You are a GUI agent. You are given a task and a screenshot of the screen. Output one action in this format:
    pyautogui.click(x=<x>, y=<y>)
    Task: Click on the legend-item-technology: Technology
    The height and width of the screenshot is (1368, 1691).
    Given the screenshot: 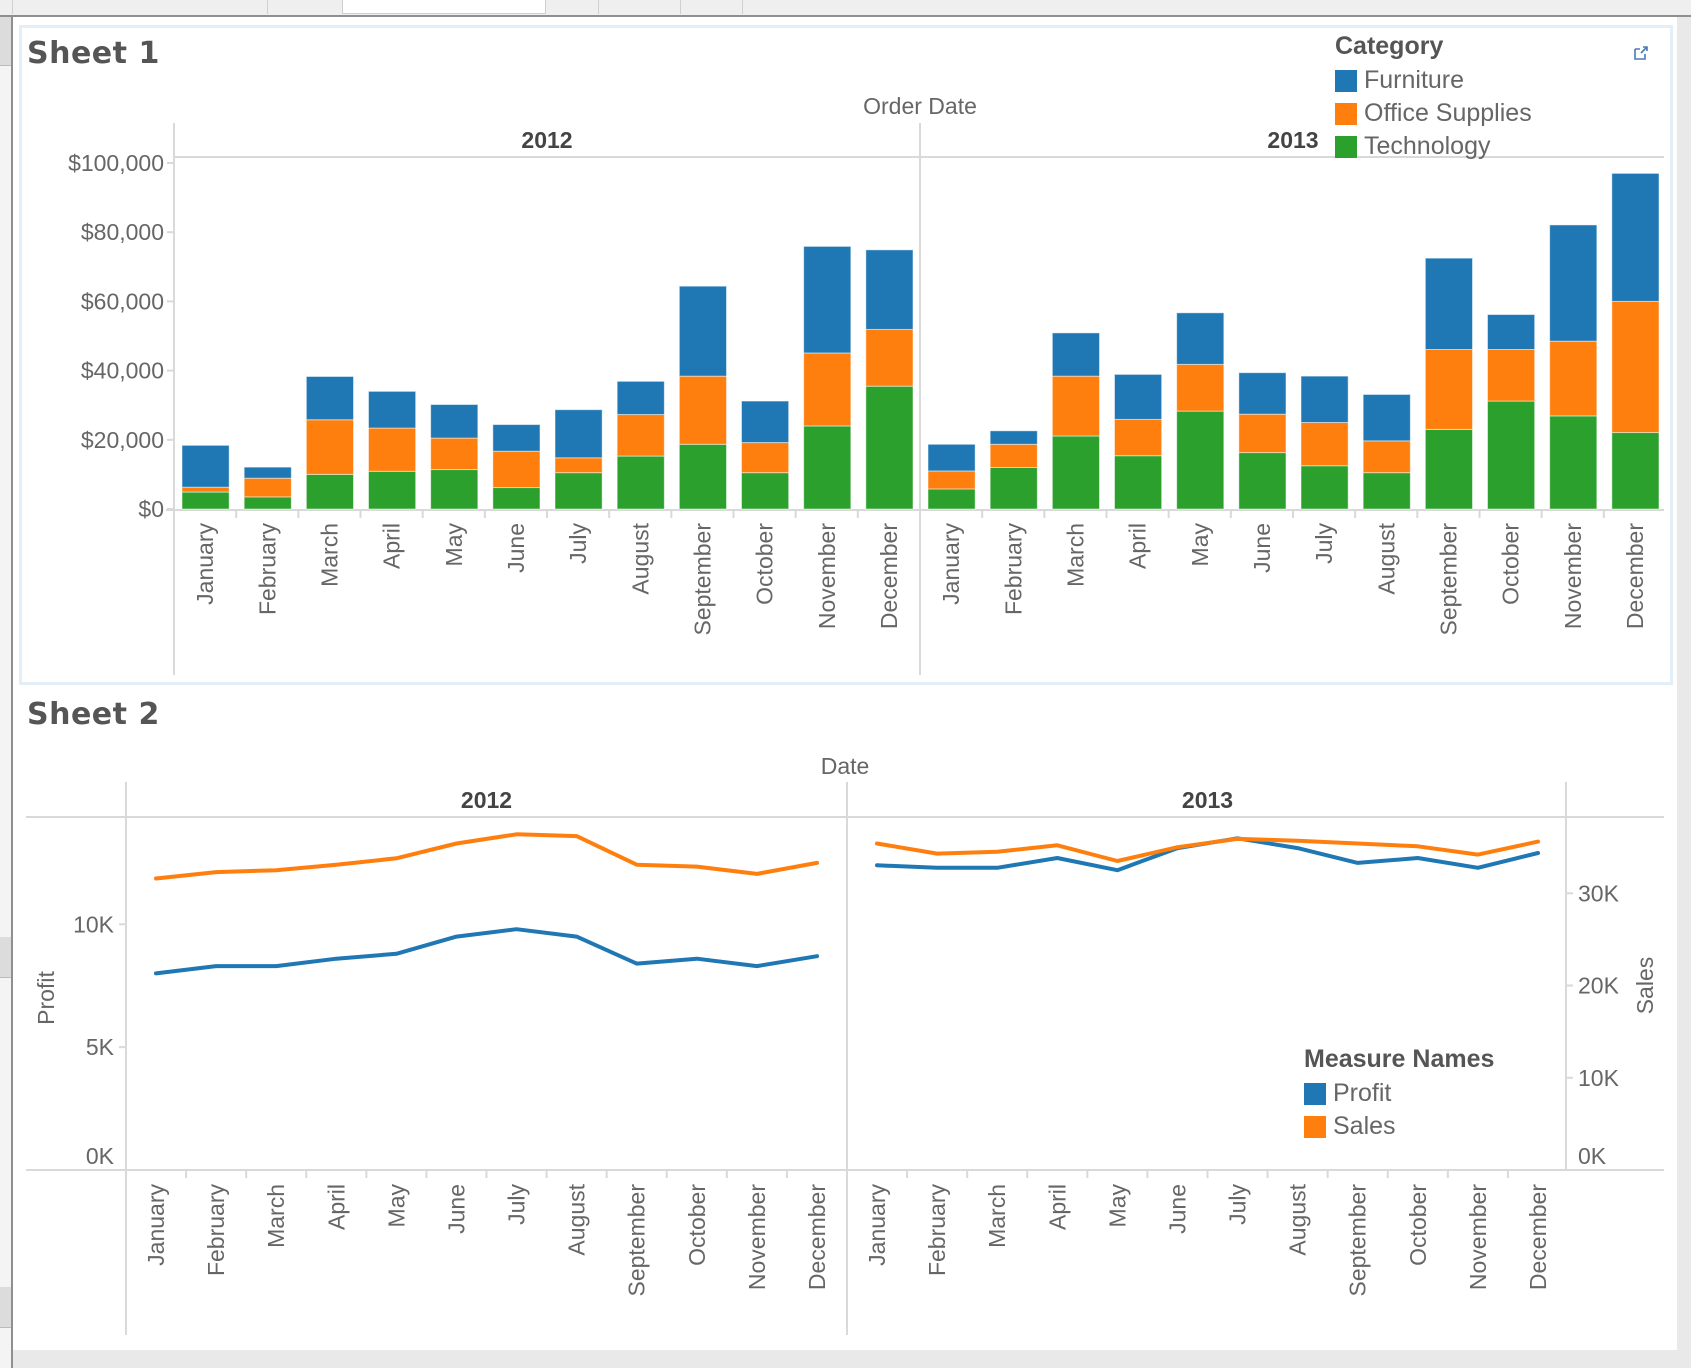 What is the action you would take?
    pyautogui.click(x=1433, y=146)
    